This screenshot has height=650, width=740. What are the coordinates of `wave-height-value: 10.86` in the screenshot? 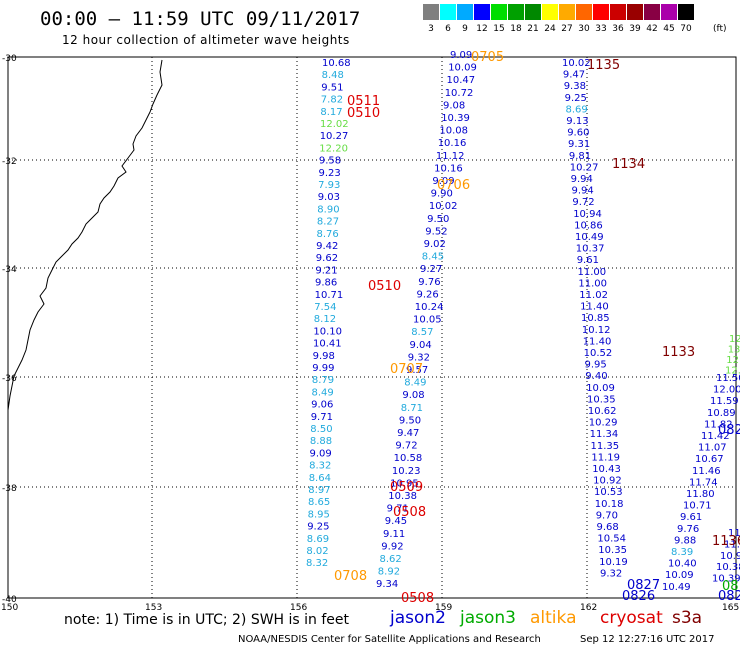 It's located at (588, 225).